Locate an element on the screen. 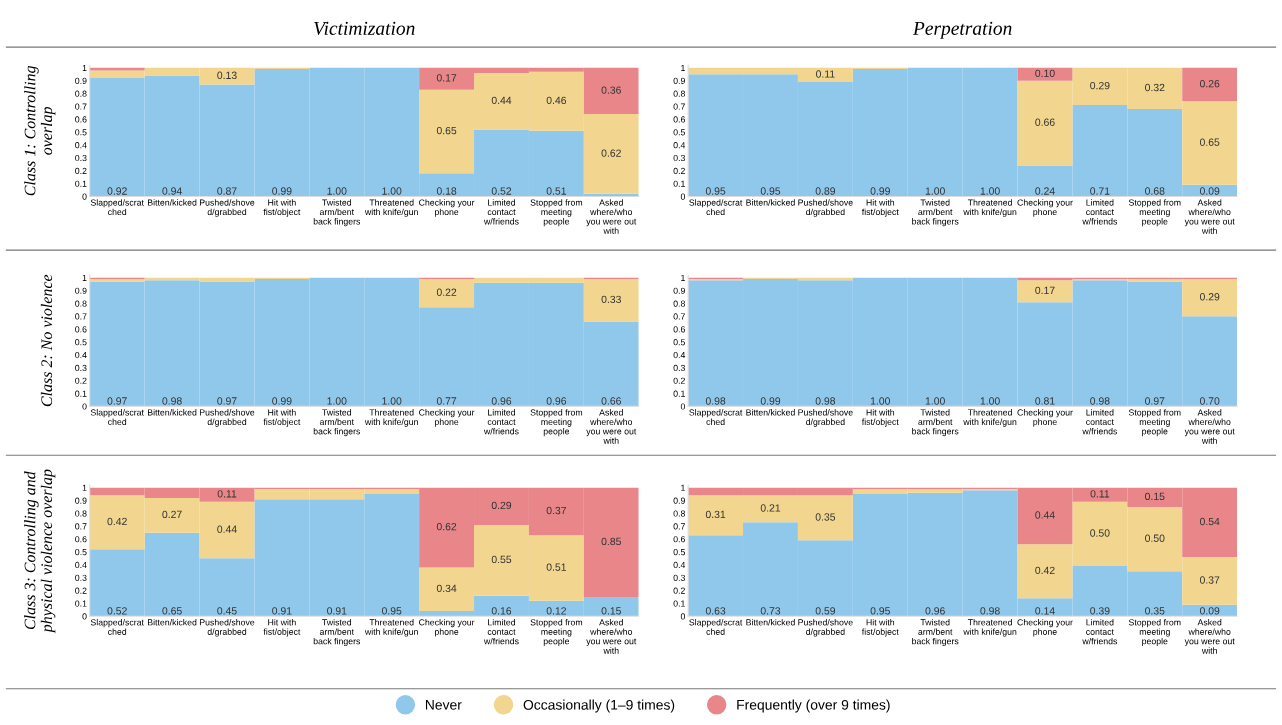  data-label: 0.35 is located at coordinates (1155, 611).